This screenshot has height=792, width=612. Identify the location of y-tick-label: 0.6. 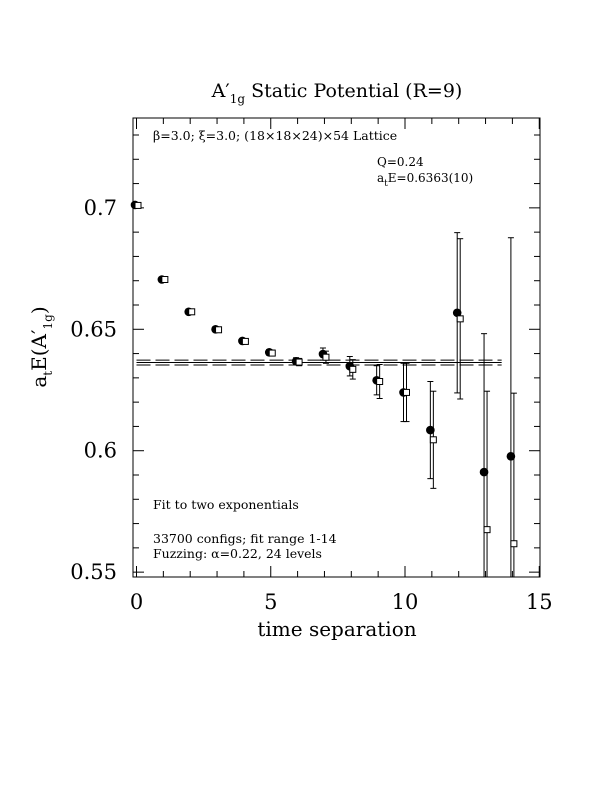
(100, 451).